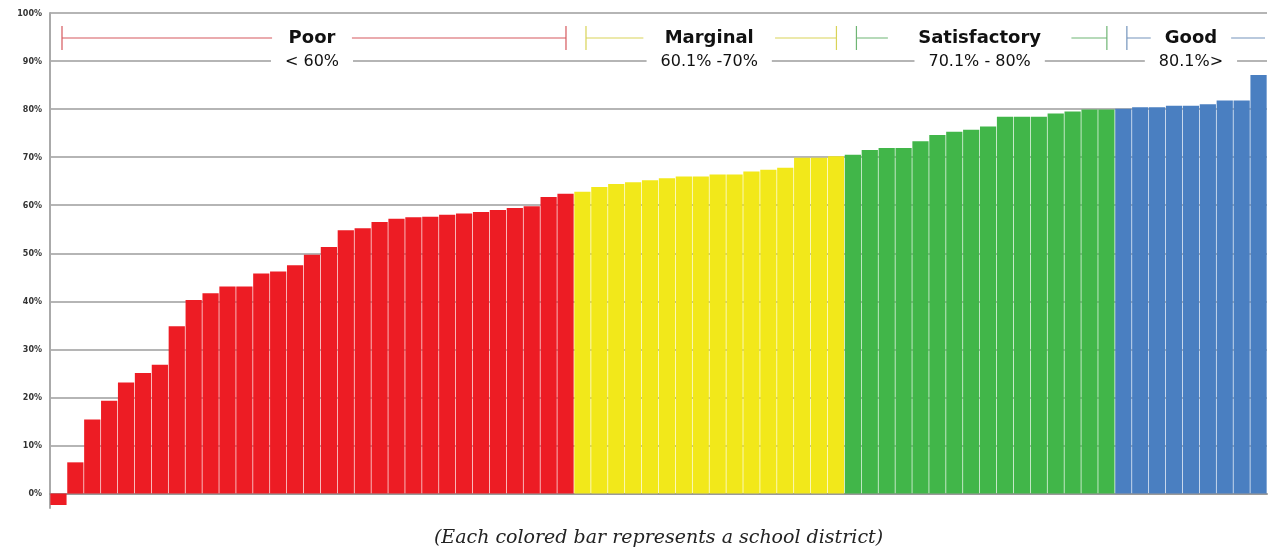 The width and height of the screenshot is (1269, 555). I want to click on annotation: 80.1%>, so click(1191, 60).